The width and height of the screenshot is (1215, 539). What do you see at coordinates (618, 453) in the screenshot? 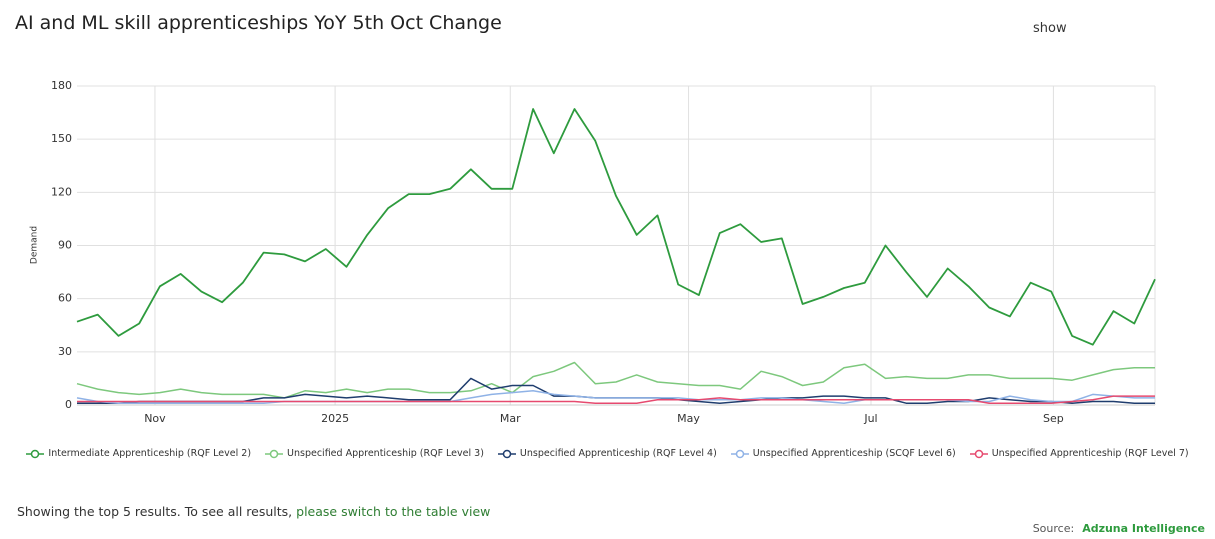
I see `legend-label: Unspecified Apprenticeship (RQF Level 4)` at bounding box center [618, 453].